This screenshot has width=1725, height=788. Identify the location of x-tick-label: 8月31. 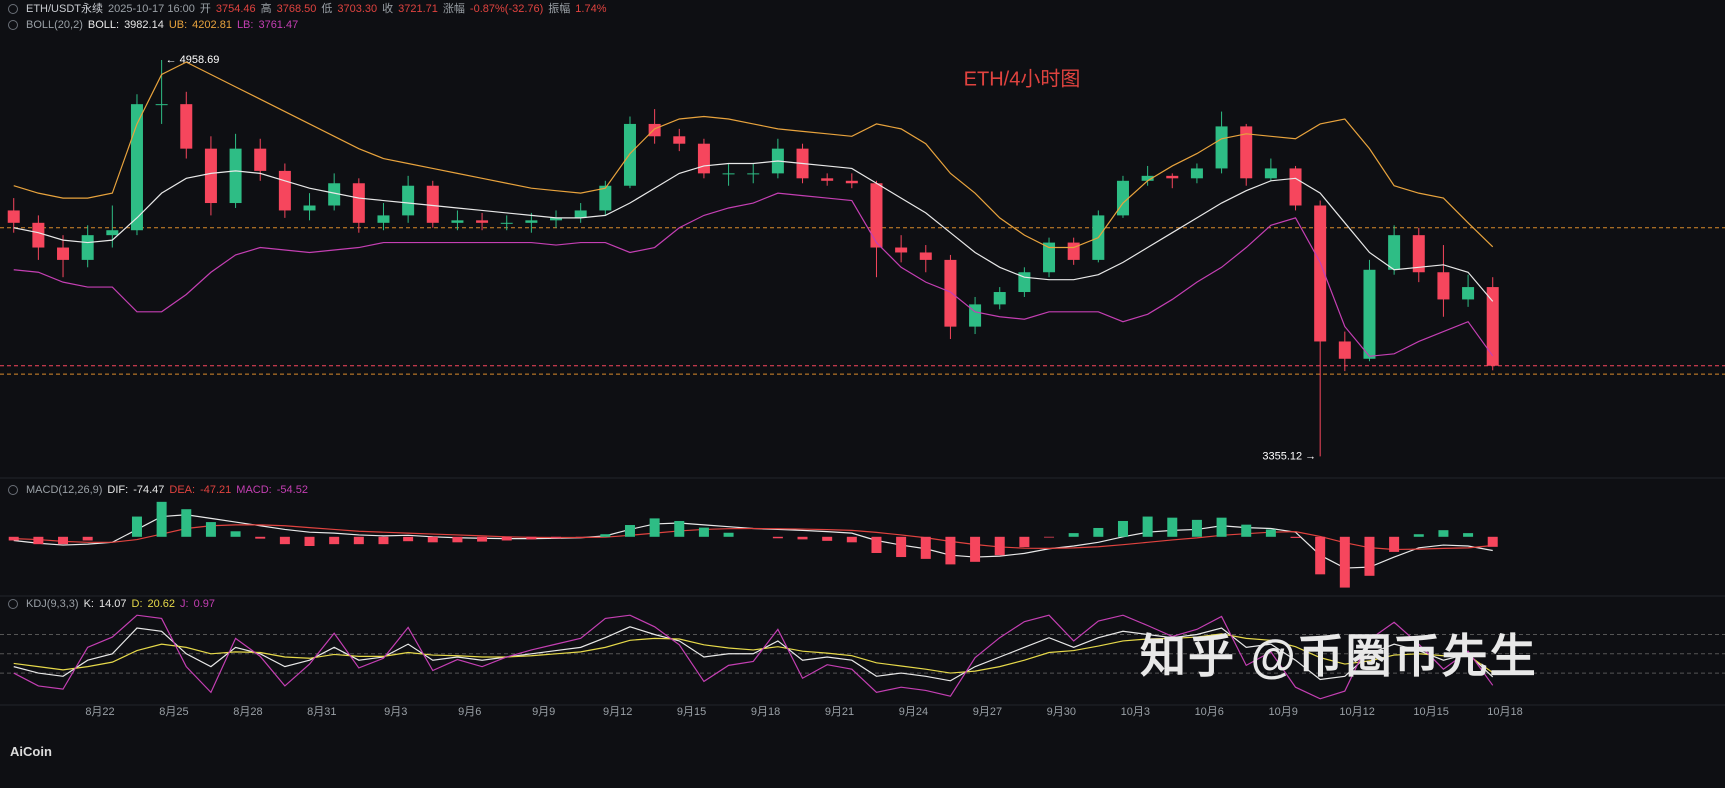
(321, 712).